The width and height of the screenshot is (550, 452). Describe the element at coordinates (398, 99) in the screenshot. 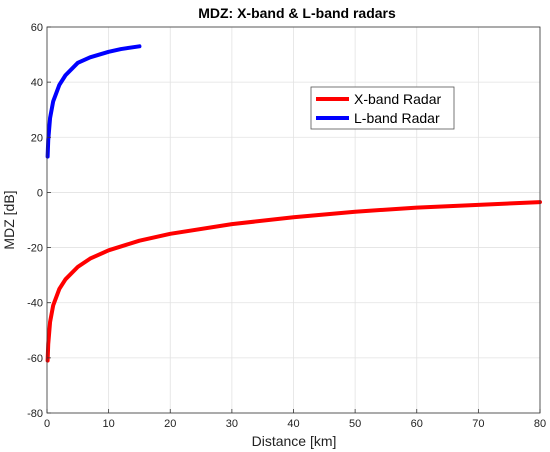

I see `legend-label-x-band: X-band Radar` at that location.